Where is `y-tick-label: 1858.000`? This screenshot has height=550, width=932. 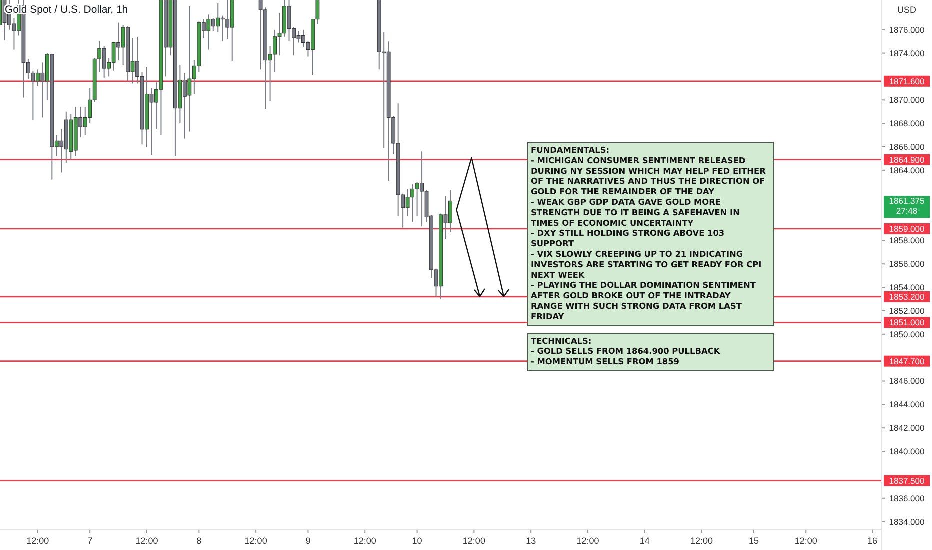
y-tick-label: 1858.000 is located at coordinates (907, 241).